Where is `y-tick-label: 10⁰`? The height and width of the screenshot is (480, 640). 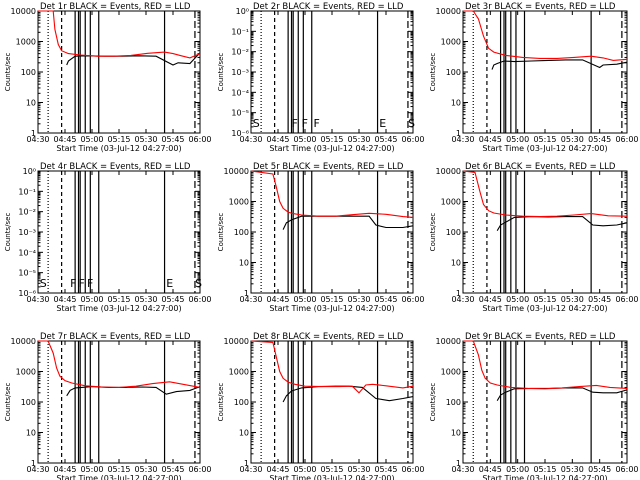 y-tick-label: 10⁰ is located at coordinates (29, 171).